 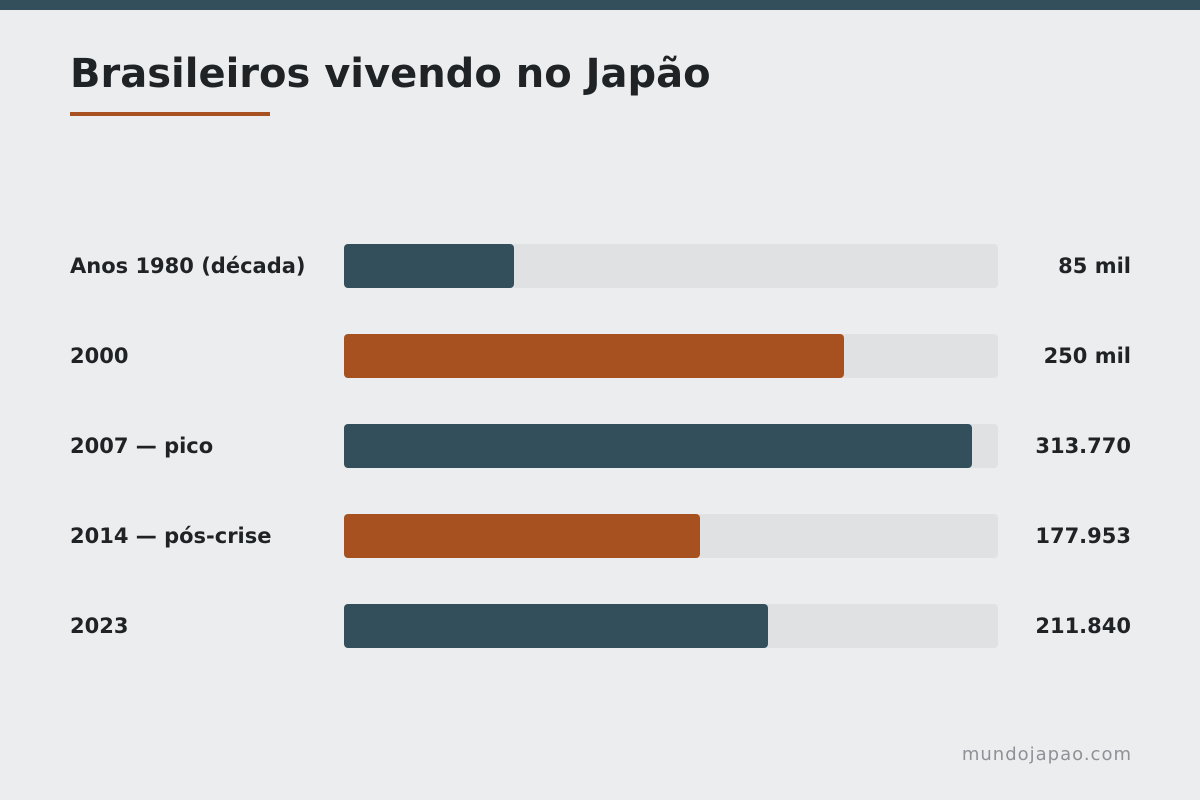 I want to click on category-label: 2023, so click(x=99, y=626).